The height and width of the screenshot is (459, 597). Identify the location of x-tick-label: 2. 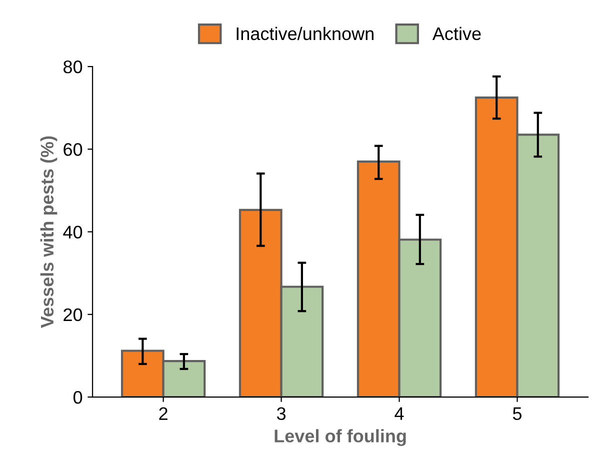
(163, 413).